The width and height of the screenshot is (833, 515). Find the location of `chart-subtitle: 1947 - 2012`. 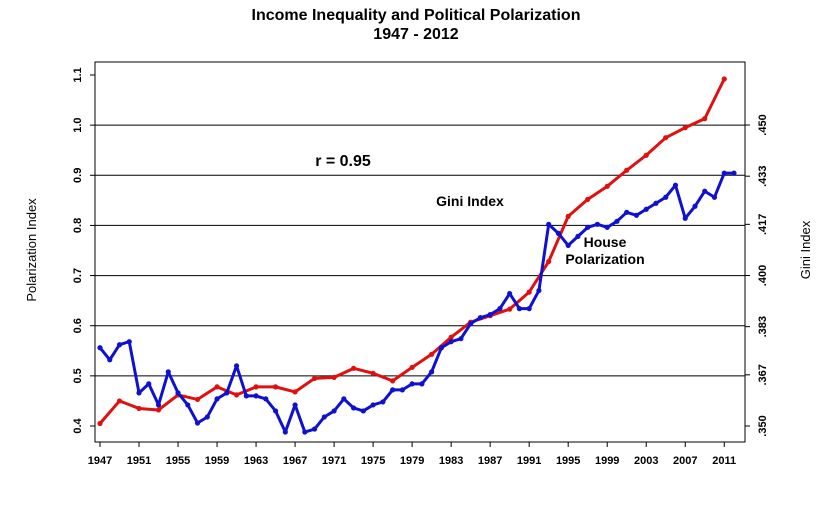

chart-subtitle: 1947 - 2012 is located at coordinates (416, 34).